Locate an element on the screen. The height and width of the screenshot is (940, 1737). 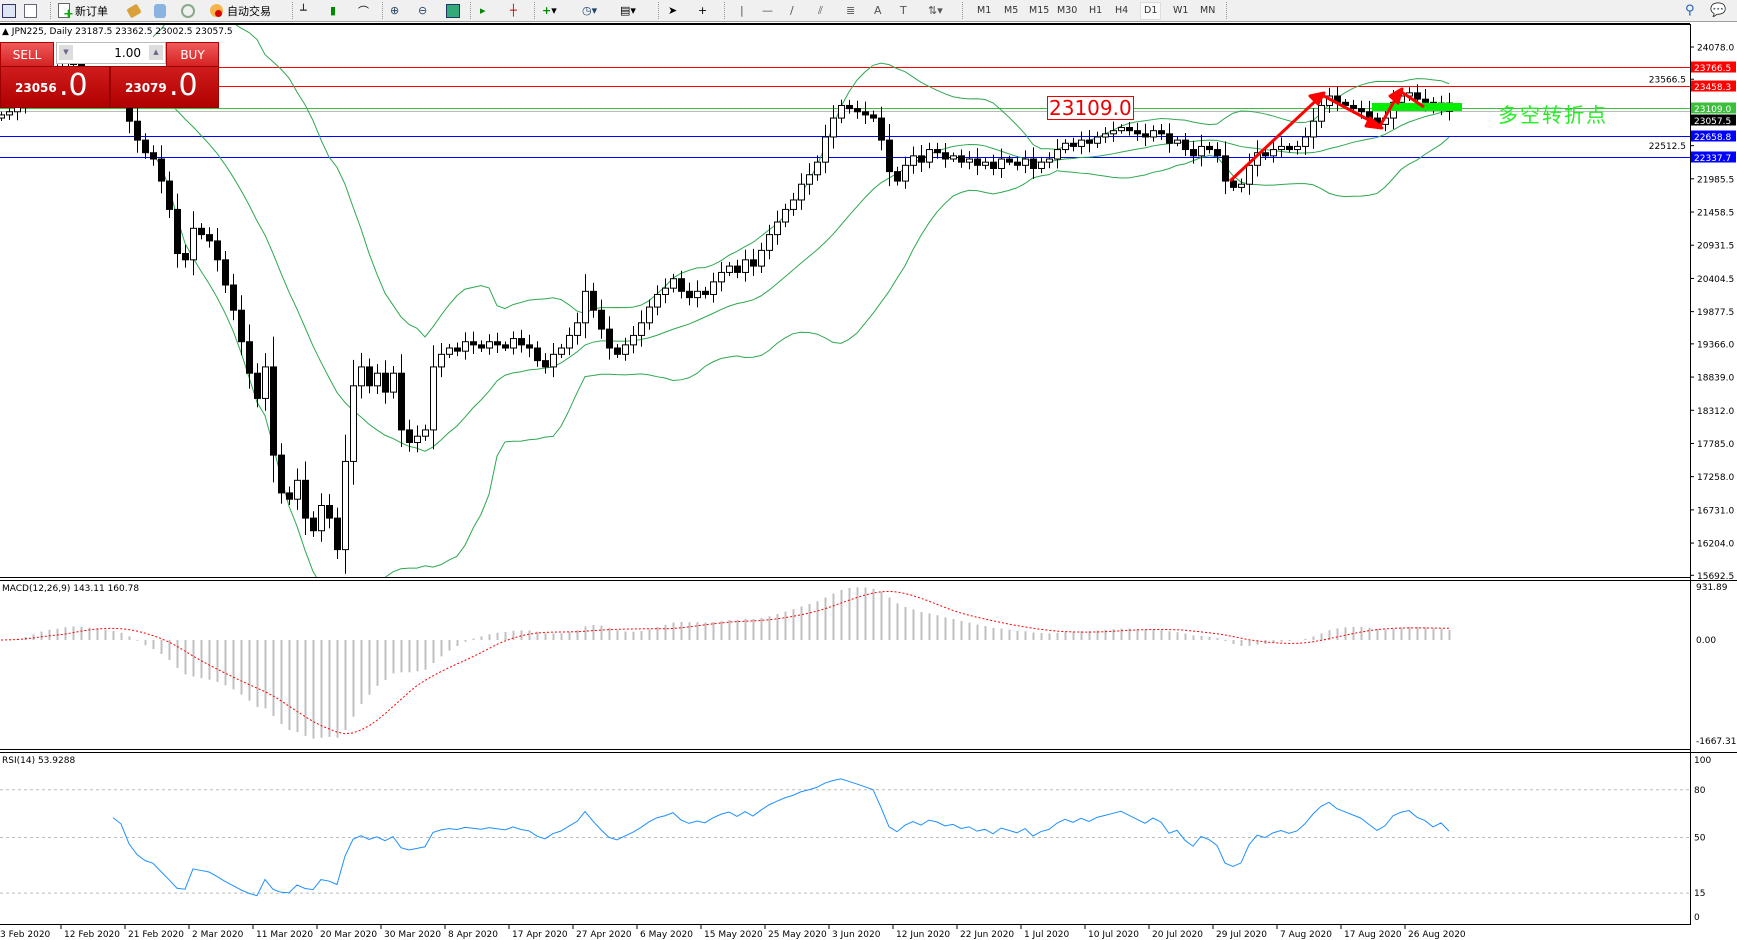
buy-price: 23079 .0 is located at coordinates (164, 87).